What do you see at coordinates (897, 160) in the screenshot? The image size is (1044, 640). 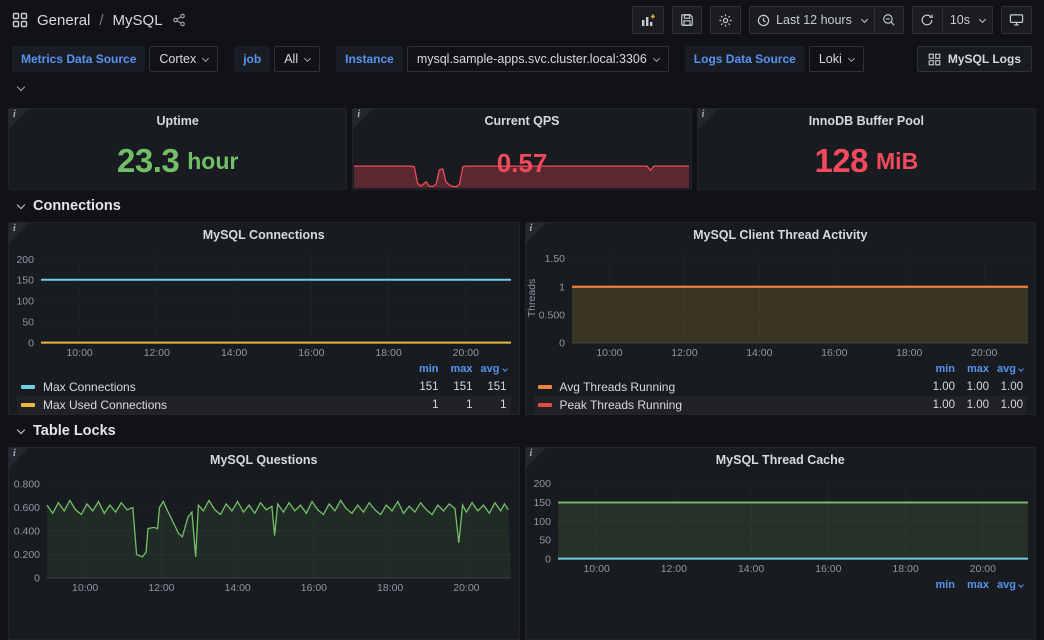 I see `stat-unit: MiB` at bounding box center [897, 160].